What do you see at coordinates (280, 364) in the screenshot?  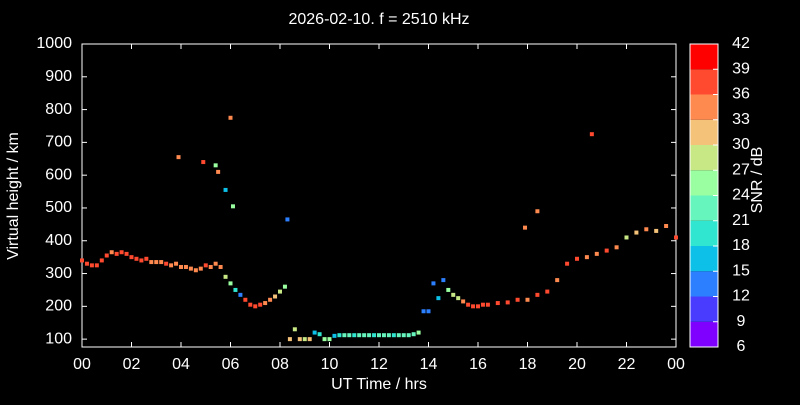 I see `x-tick-label: 08` at bounding box center [280, 364].